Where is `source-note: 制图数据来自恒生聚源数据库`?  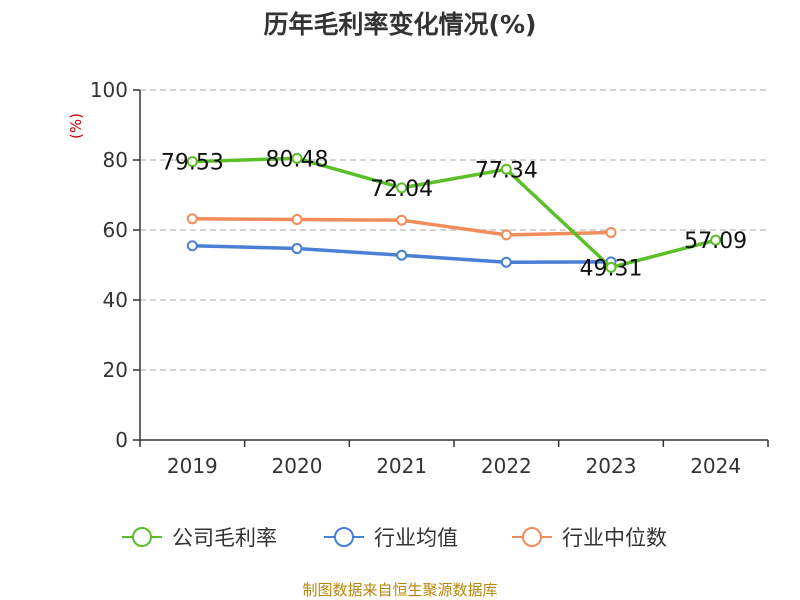
source-note: 制图数据来自恒生聚源数据库 is located at coordinates (399, 590).